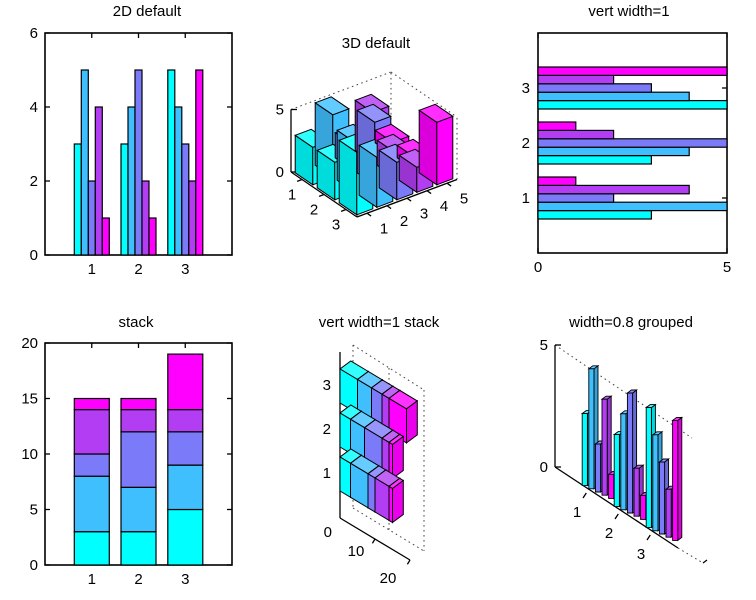  What do you see at coordinates (616, 507) in the screenshot?
I see `group-axis` at bounding box center [616, 507].